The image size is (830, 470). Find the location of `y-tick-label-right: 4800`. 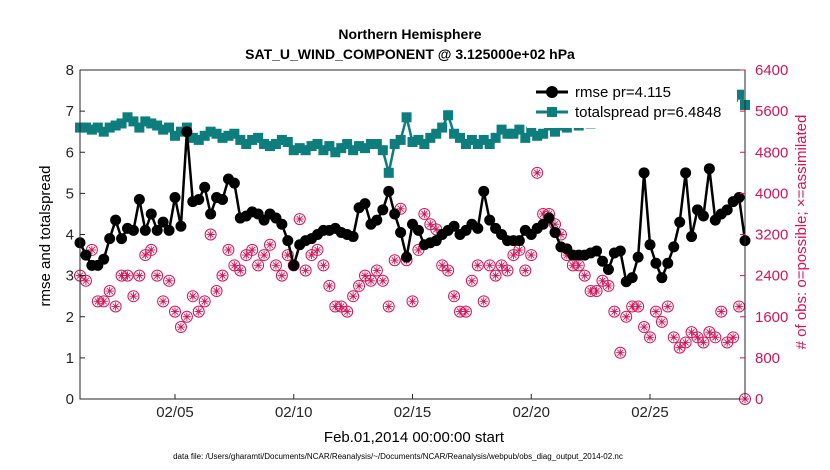

y-tick-label-right: 4800 is located at coordinates (771, 152).